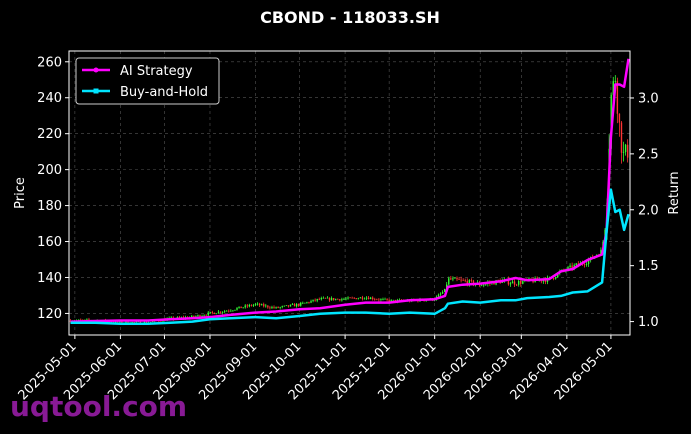 This screenshot has width=691, height=434. I want to click on y-tick-label: 160, so click(49, 242).